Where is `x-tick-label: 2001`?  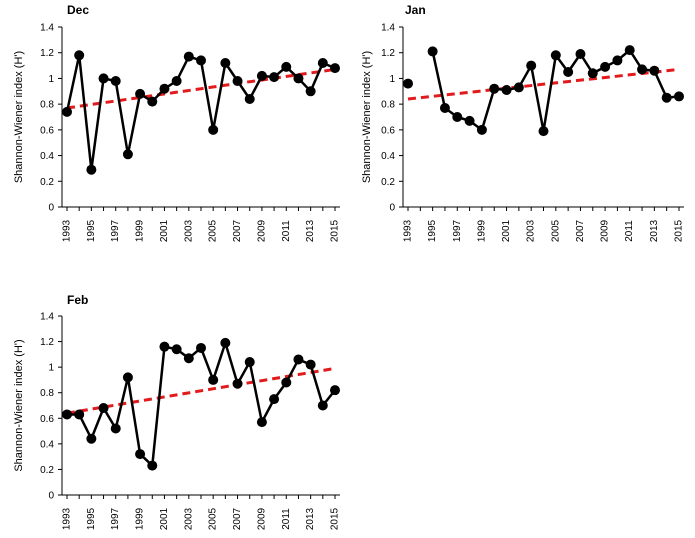
x-tick-label: 2001 is located at coordinates (164, 518).